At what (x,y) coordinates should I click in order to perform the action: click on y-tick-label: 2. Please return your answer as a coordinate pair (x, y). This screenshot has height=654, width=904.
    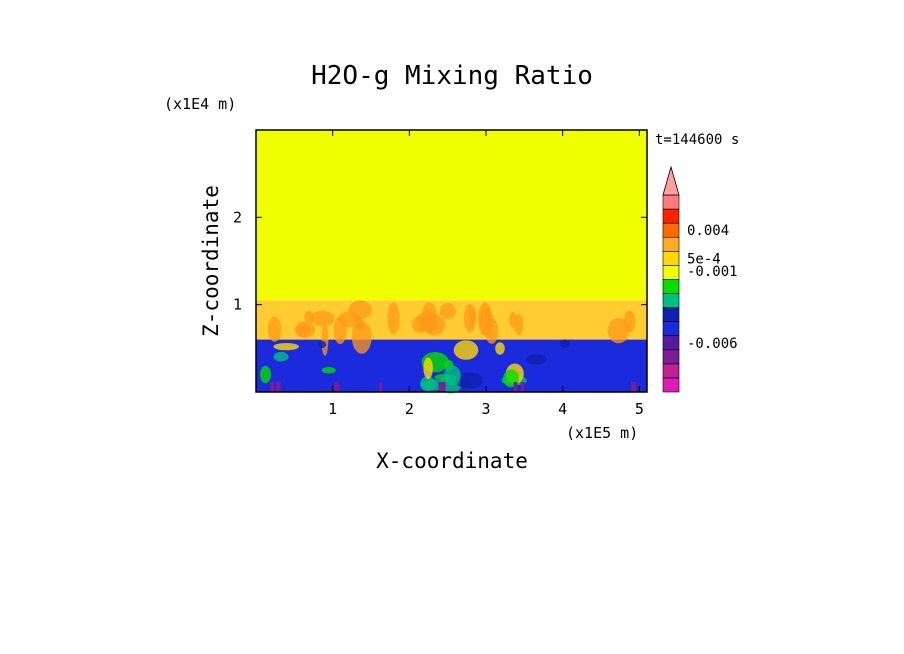
    Looking at the image, I should click on (237, 217).